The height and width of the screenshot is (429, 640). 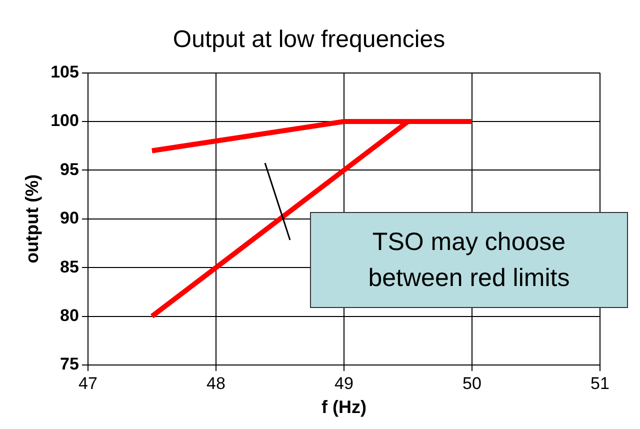 I want to click on x-tick-label: 49, so click(x=344, y=383).